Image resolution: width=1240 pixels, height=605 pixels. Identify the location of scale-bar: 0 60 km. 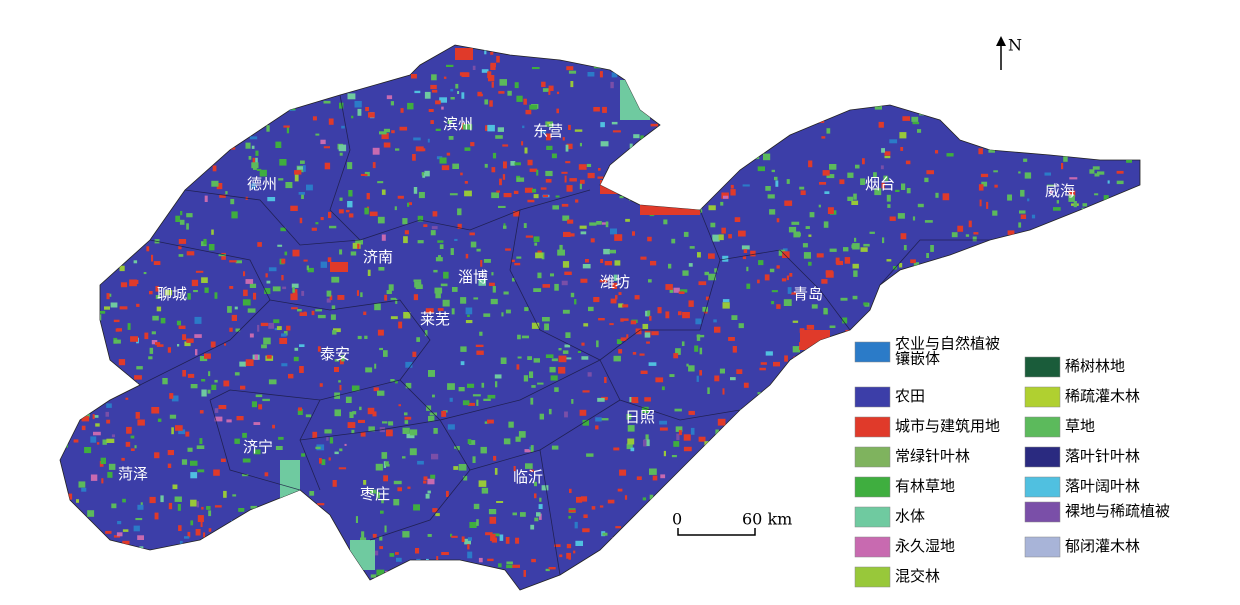
(732, 523).